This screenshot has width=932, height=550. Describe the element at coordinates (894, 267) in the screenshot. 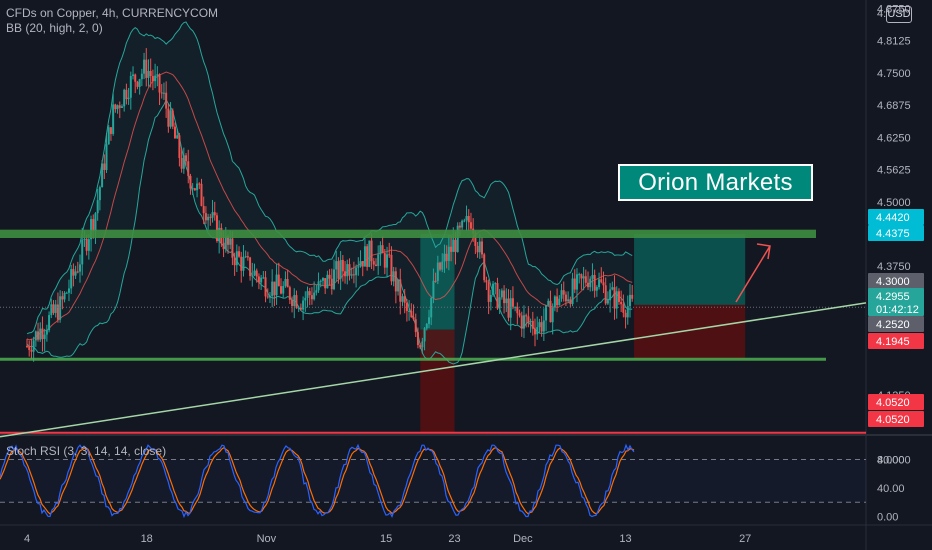

I see `price-tick-label: 4.3750` at that location.